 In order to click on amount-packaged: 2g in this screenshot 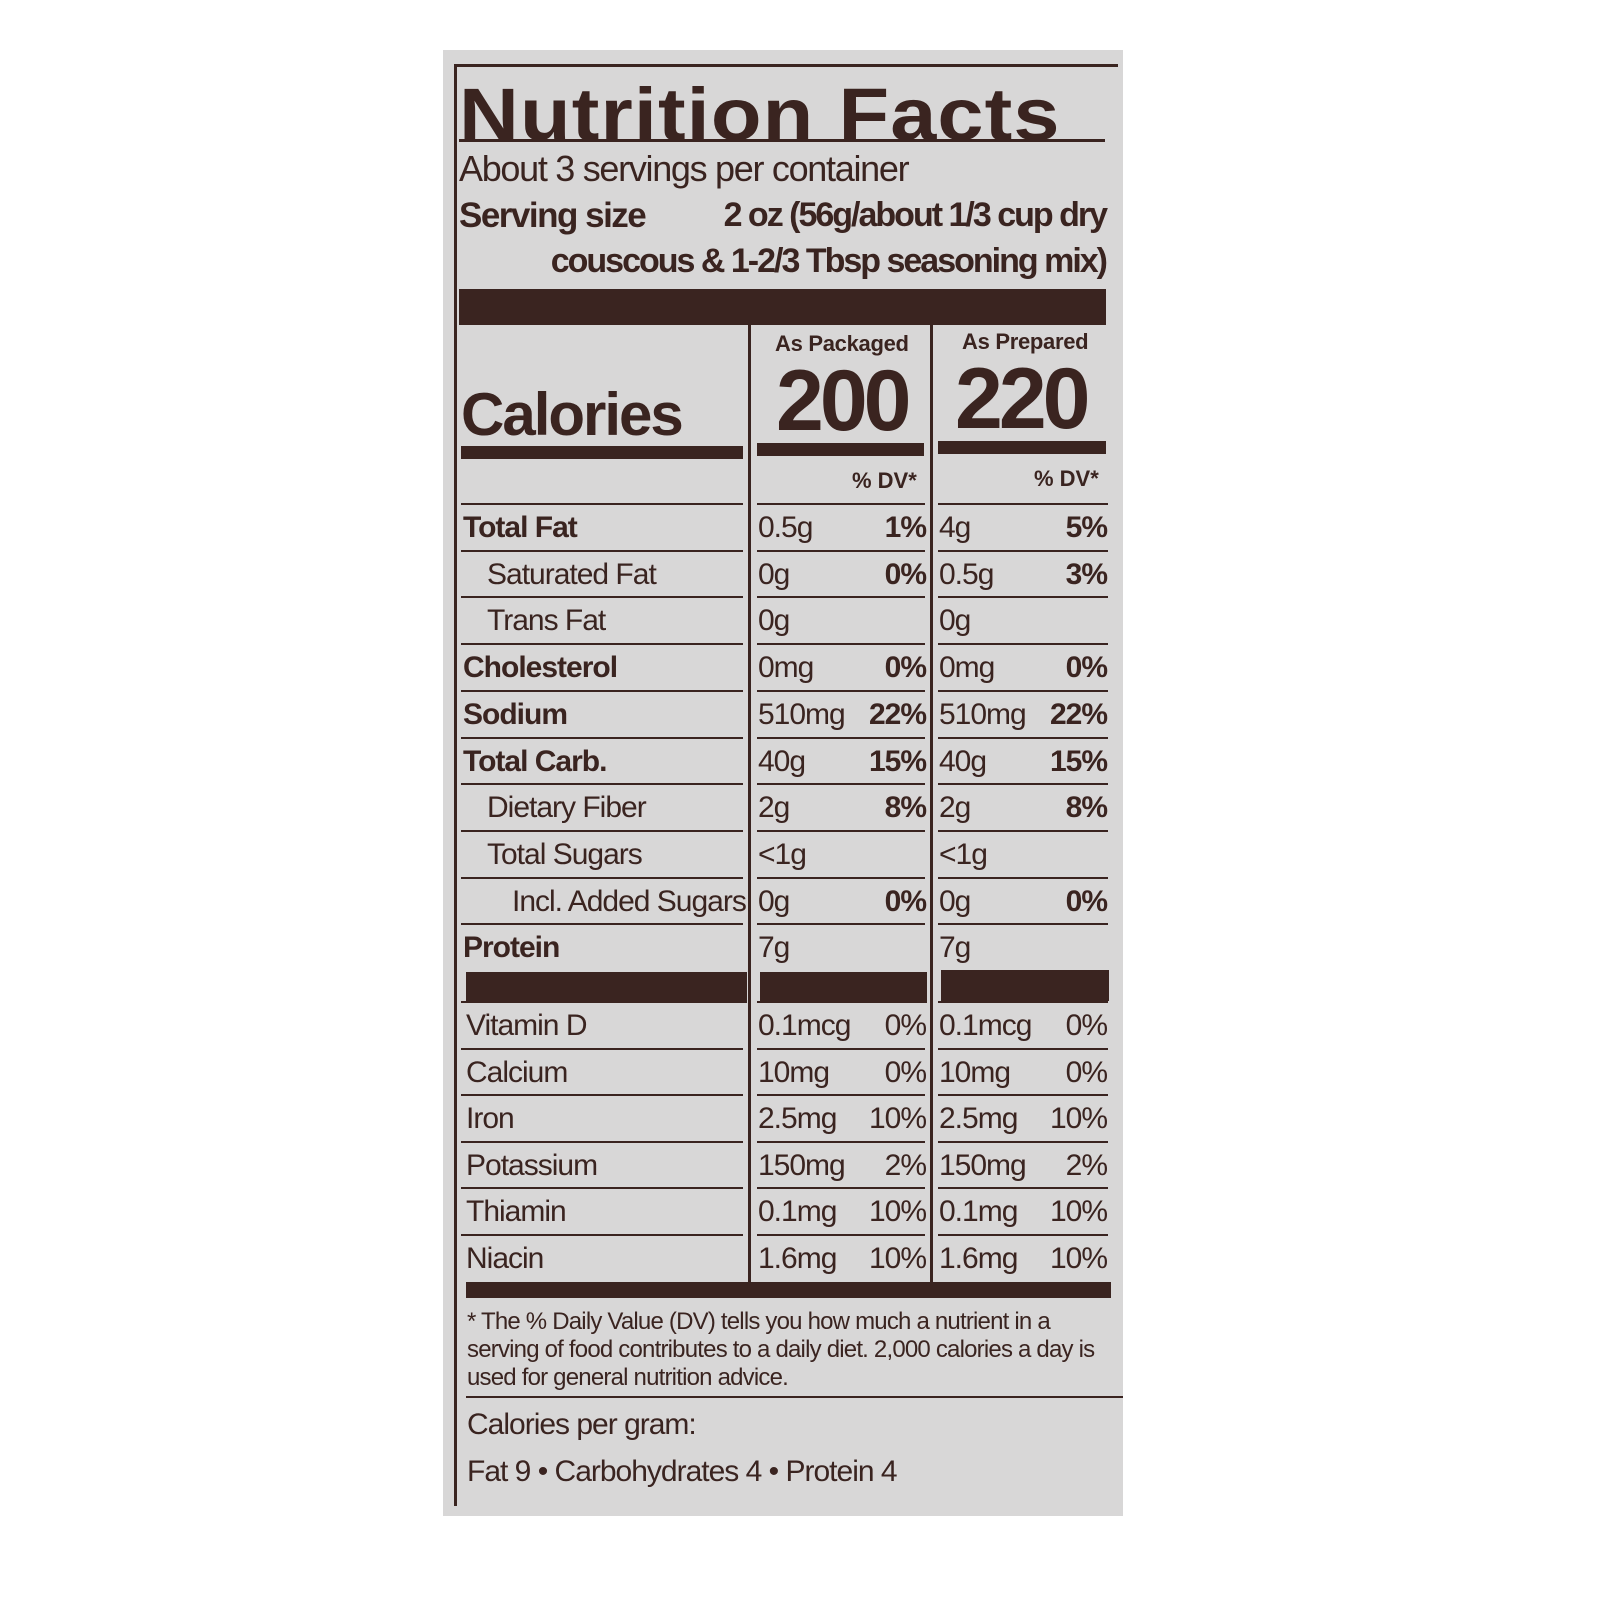, I will do `click(774, 808)`.